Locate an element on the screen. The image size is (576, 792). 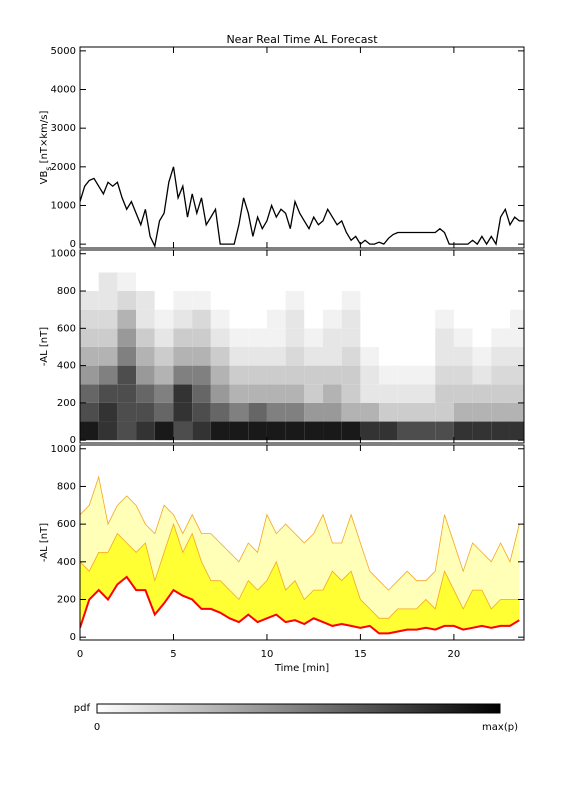
colorbar-label: pdf is located at coordinates (82, 708).